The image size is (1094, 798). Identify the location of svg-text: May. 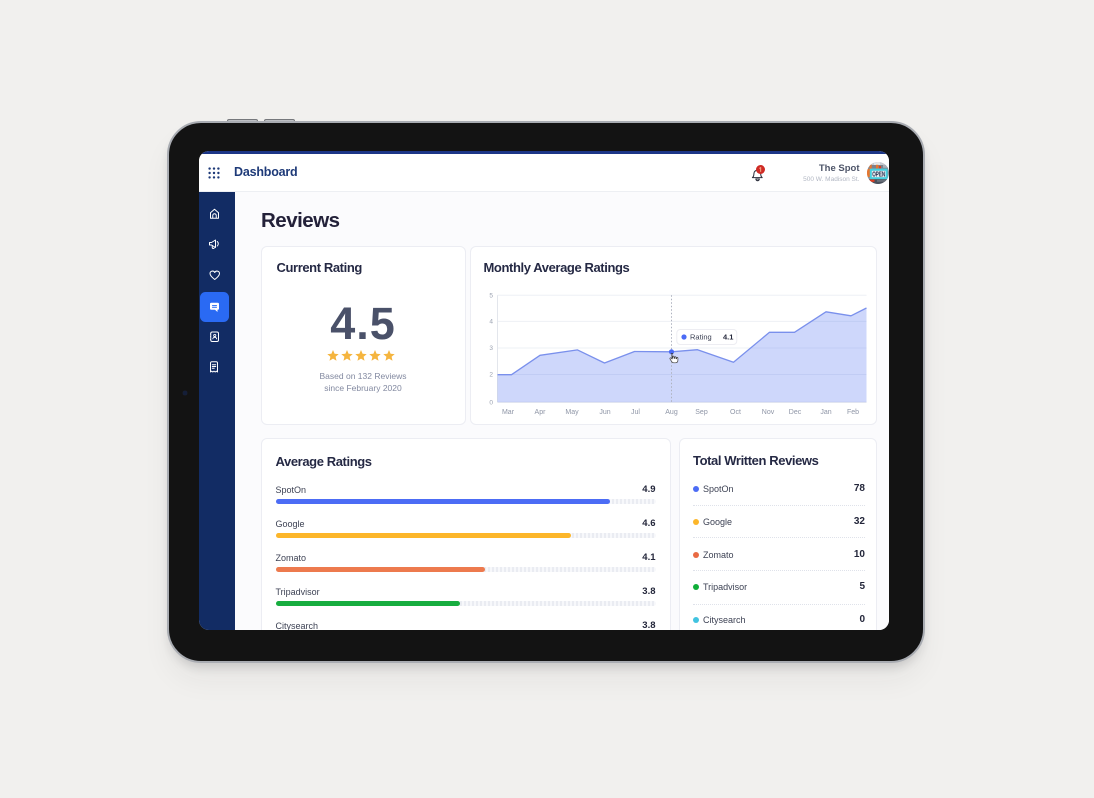
(572, 412).